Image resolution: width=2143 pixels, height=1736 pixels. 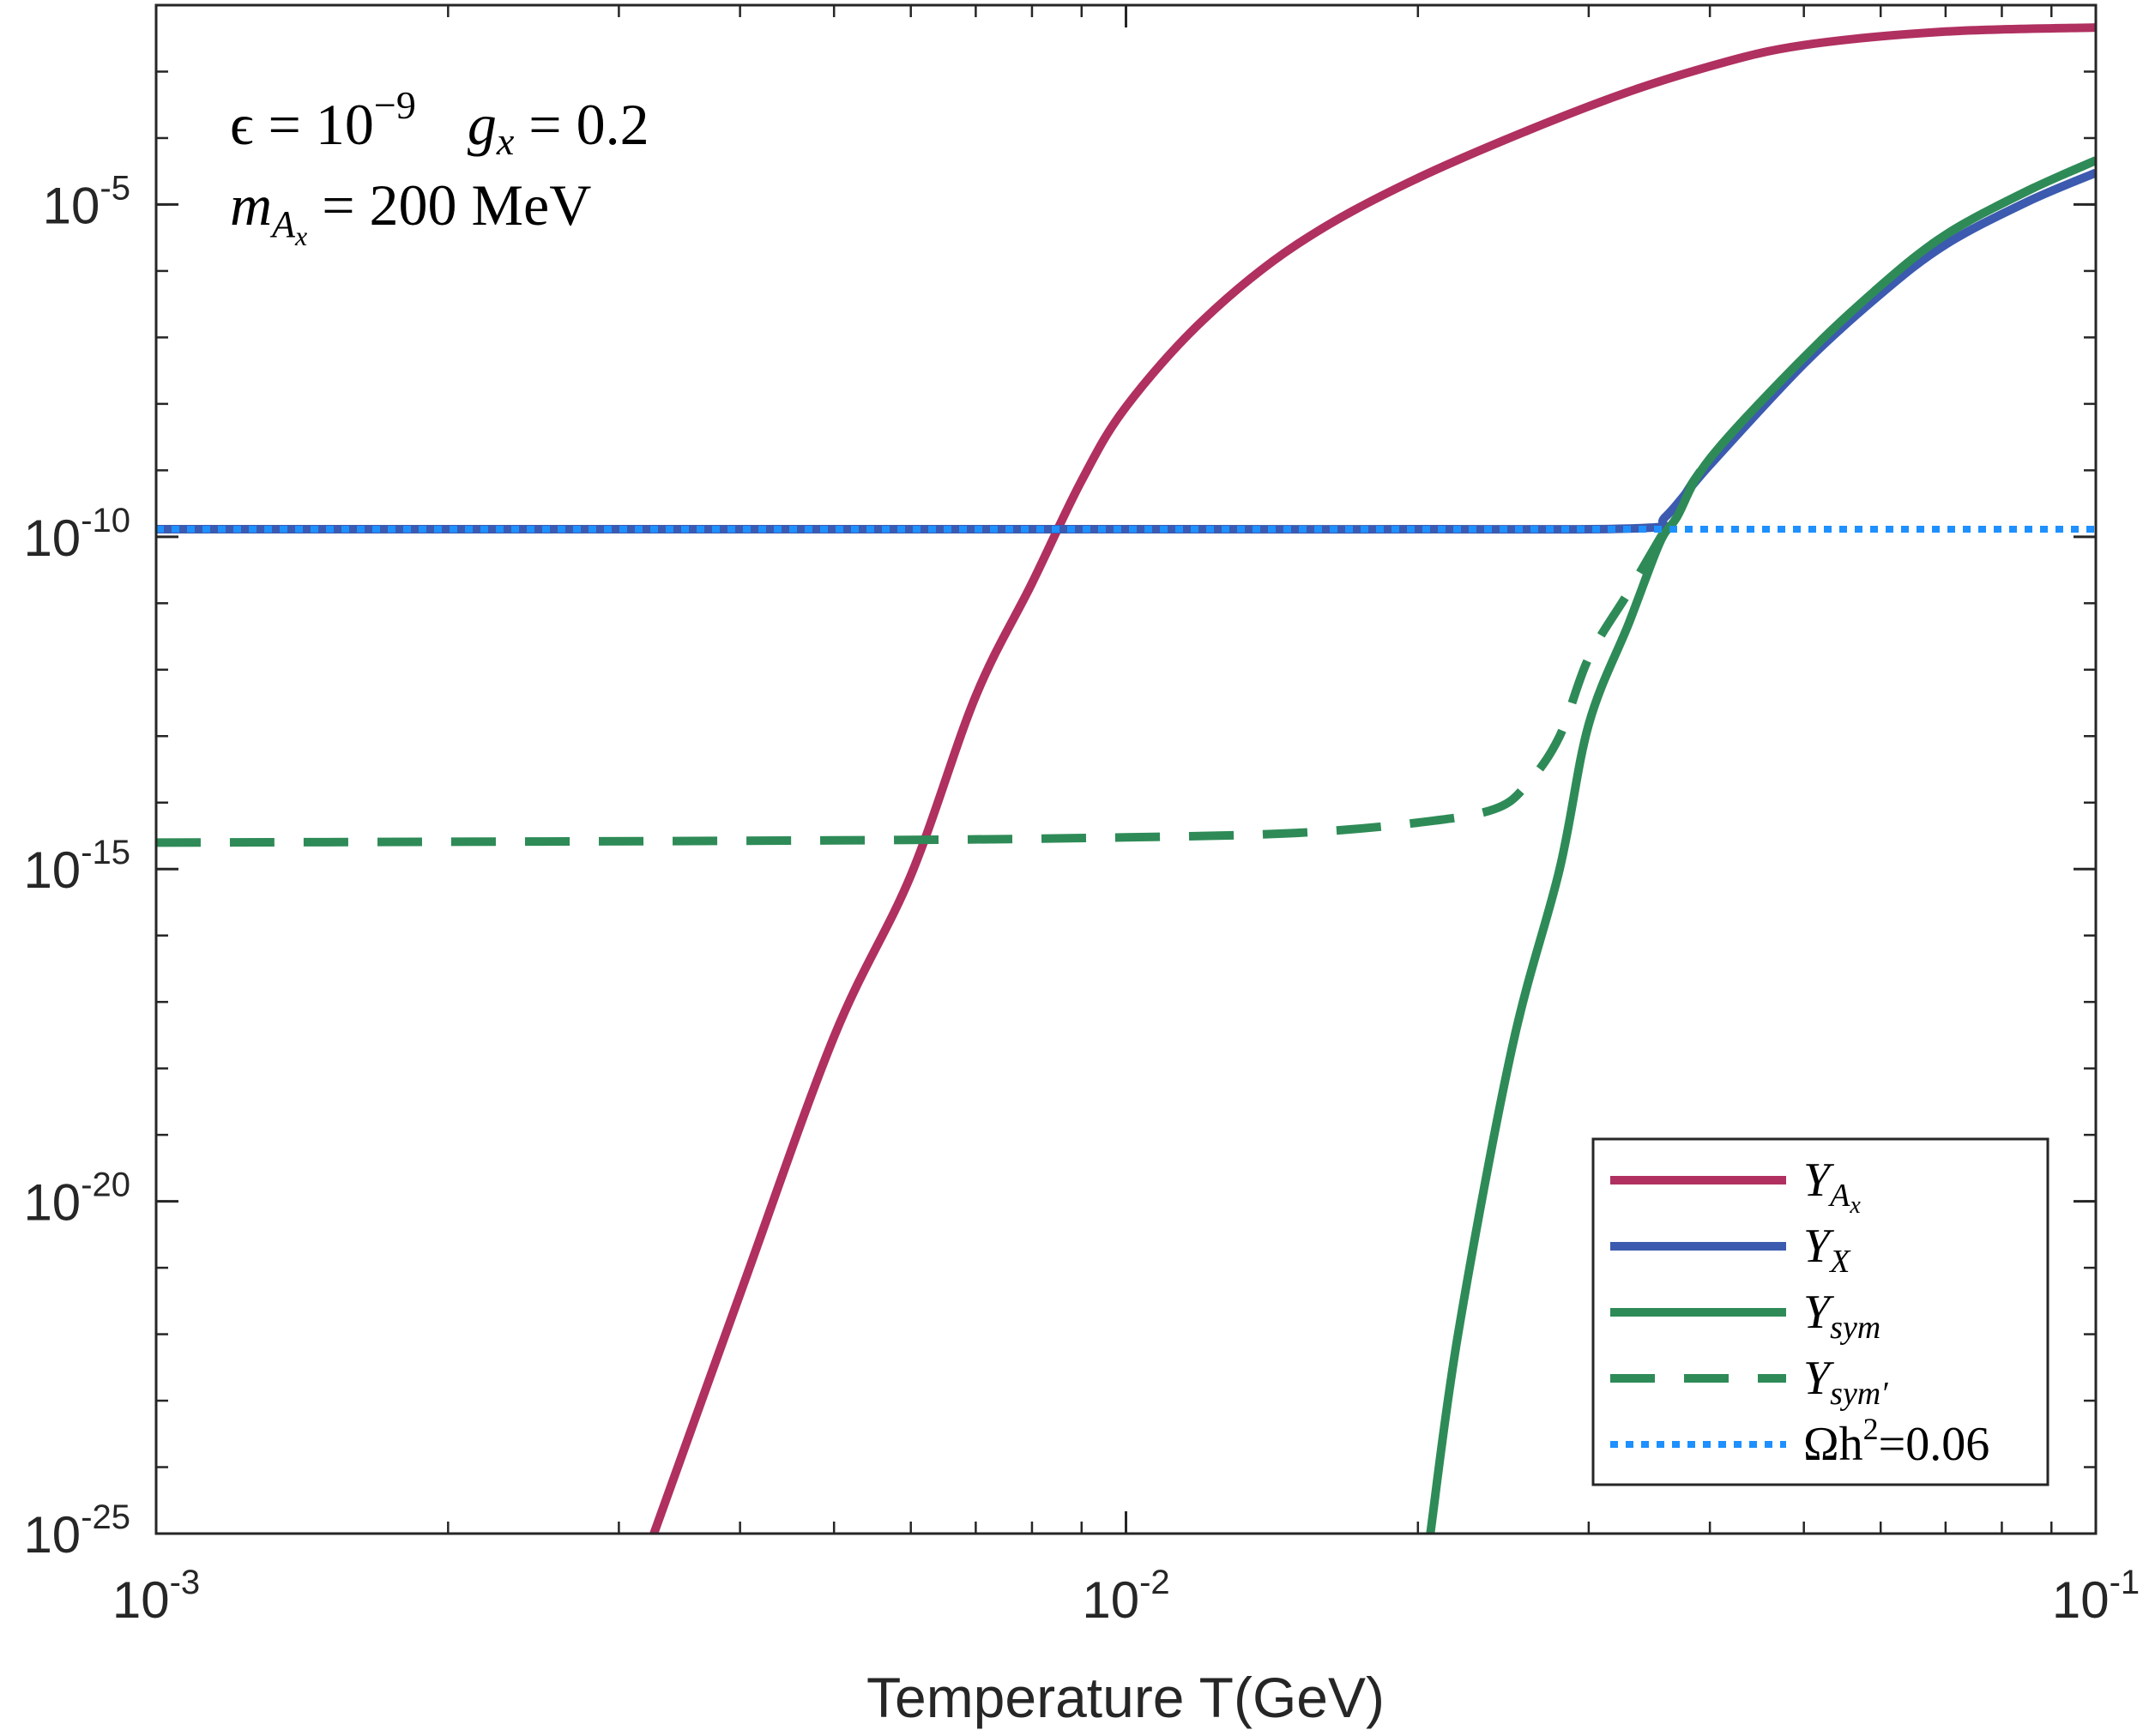 I want to click on annotation-m-sub: A, so click(x=282, y=224).